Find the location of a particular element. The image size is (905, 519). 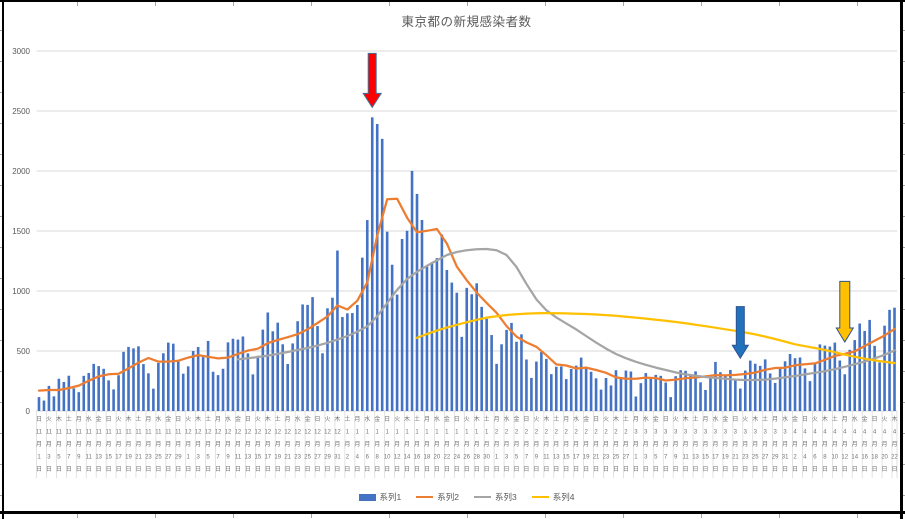

legend-item-3: 系列3 is located at coordinates (495, 497).